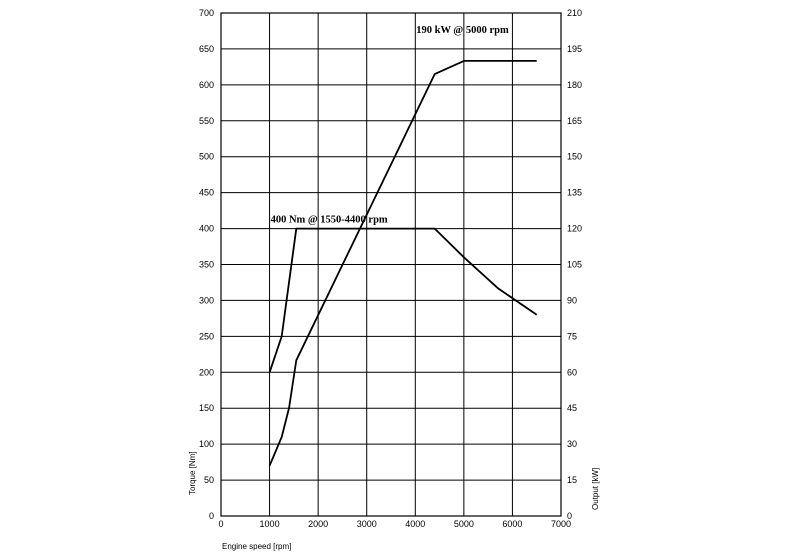 The width and height of the screenshot is (800, 556). What do you see at coordinates (464, 524) in the screenshot?
I see `x-tick-label: 5000` at bounding box center [464, 524].